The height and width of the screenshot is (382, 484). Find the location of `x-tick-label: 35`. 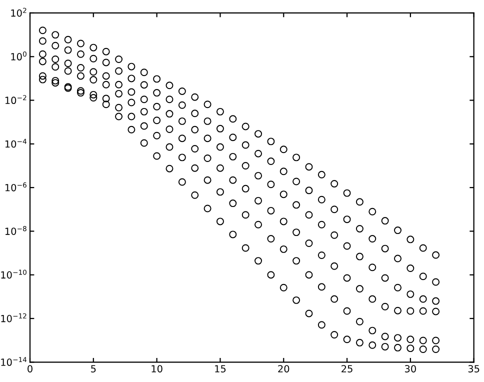

x-tick-label: 35 is located at coordinates (474, 368).